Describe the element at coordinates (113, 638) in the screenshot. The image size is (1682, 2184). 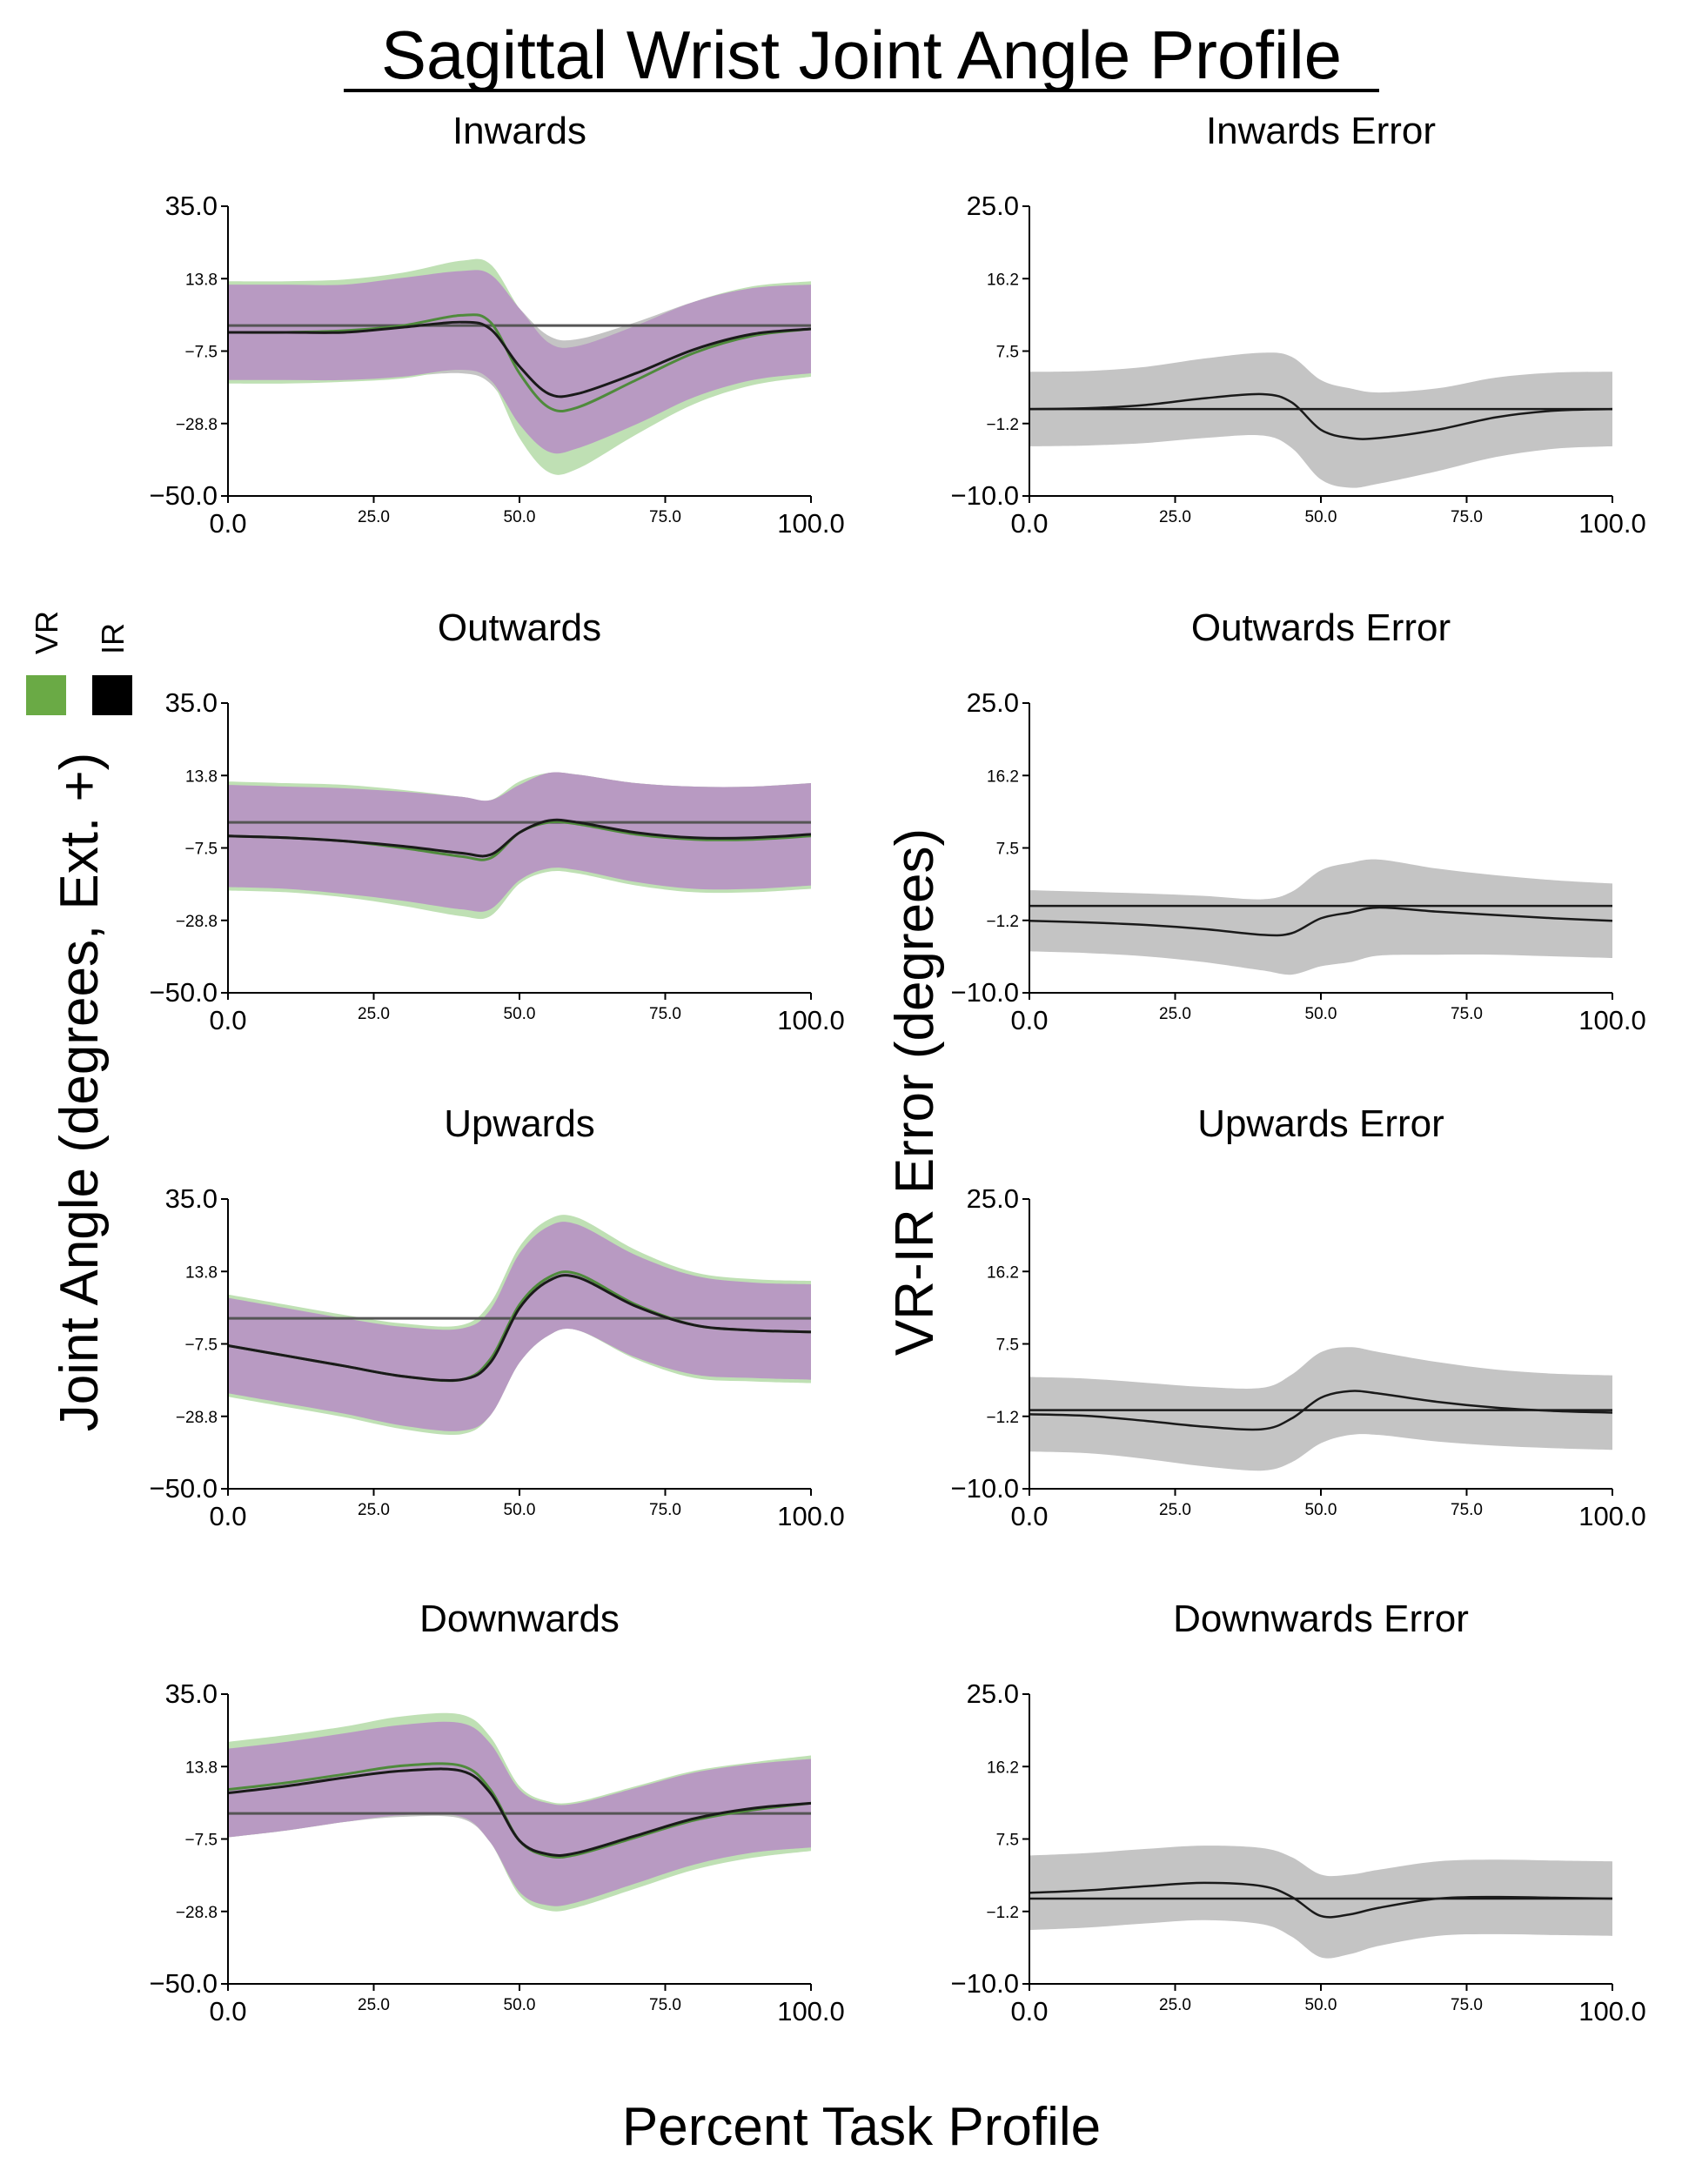
I see `legend-label-ir: IR` at that location.